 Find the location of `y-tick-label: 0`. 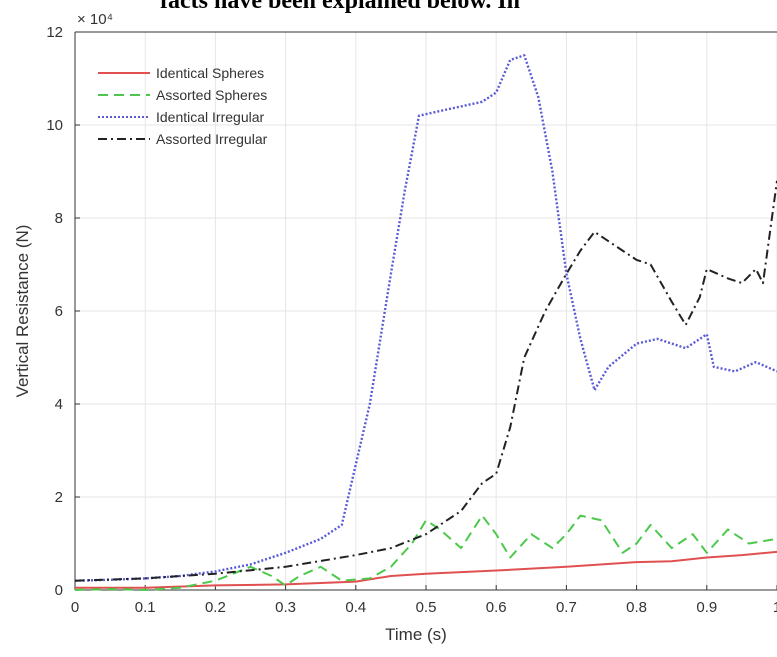

y-tick-label: 0 is located at coordinates (59, 590).